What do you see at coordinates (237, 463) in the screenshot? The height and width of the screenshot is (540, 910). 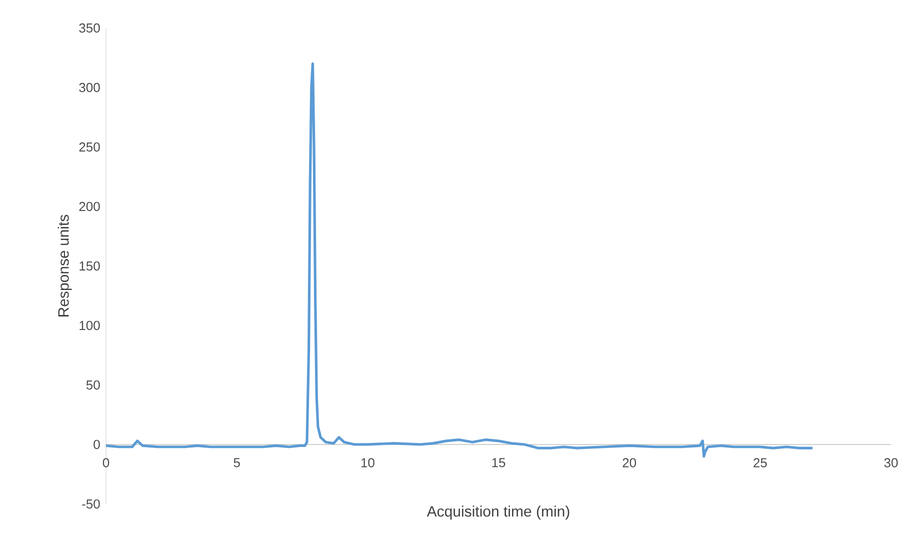 I see `x-tick-label: 5` at bounding box center [237, 463].